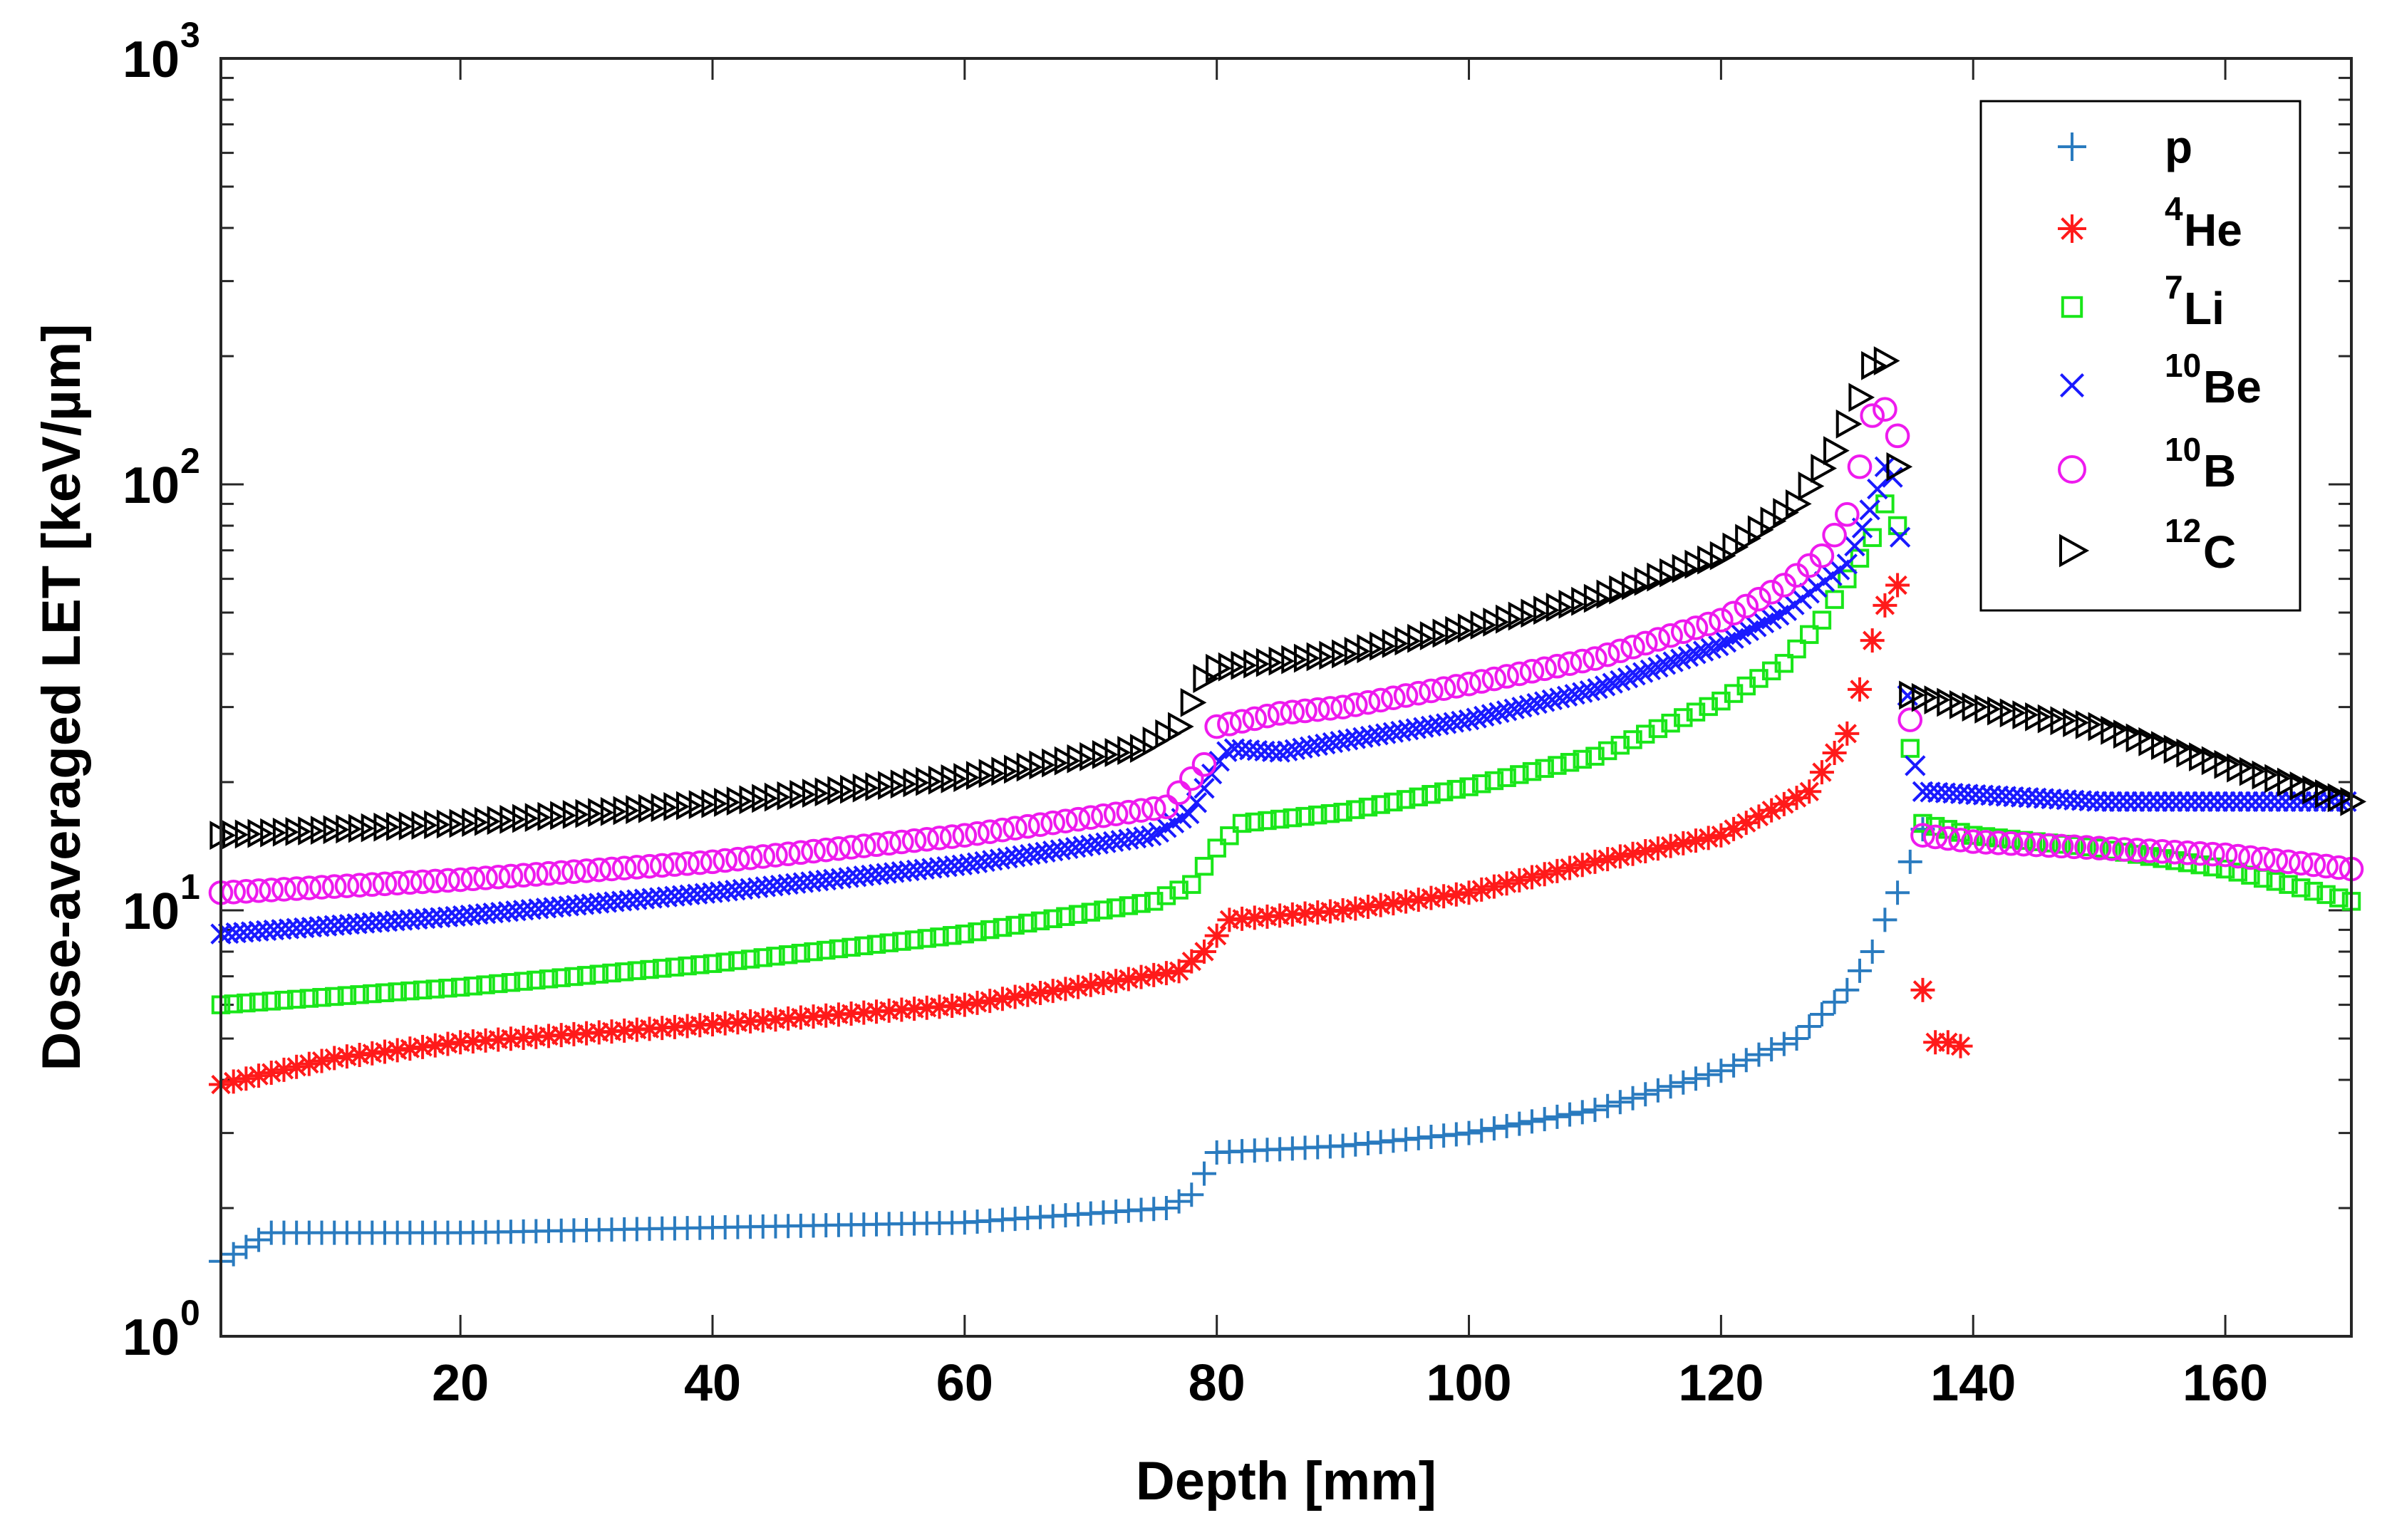 Image resolution: width=2382 pixels, height=1540 pixels. What do you see at coordinates (2225, 1384) in the screenshot?
I see `x-tick-label: 160` at bounding box center [2225, 1384].